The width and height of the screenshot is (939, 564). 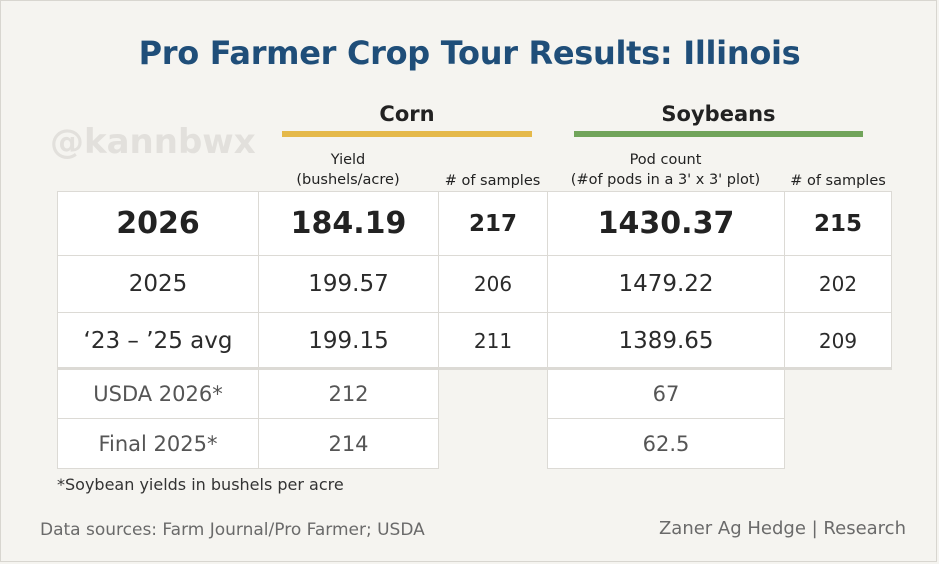 I want to click on row-label-cell: 2025, so click(x=158, y=284).